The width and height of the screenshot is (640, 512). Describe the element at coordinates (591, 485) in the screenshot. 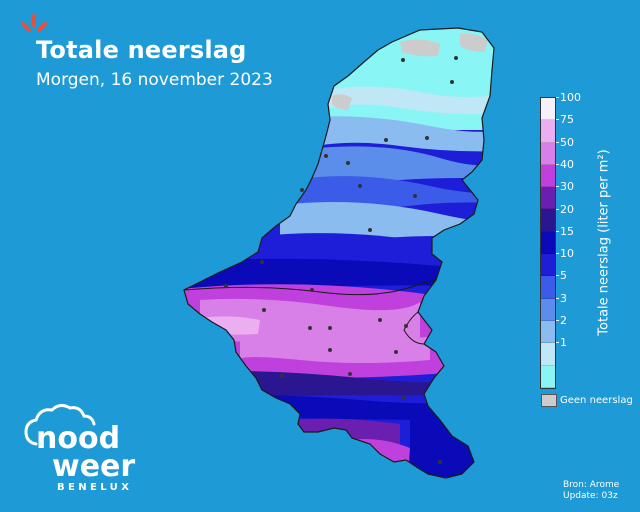

I see `source-model: Bron: Arome` at that location.